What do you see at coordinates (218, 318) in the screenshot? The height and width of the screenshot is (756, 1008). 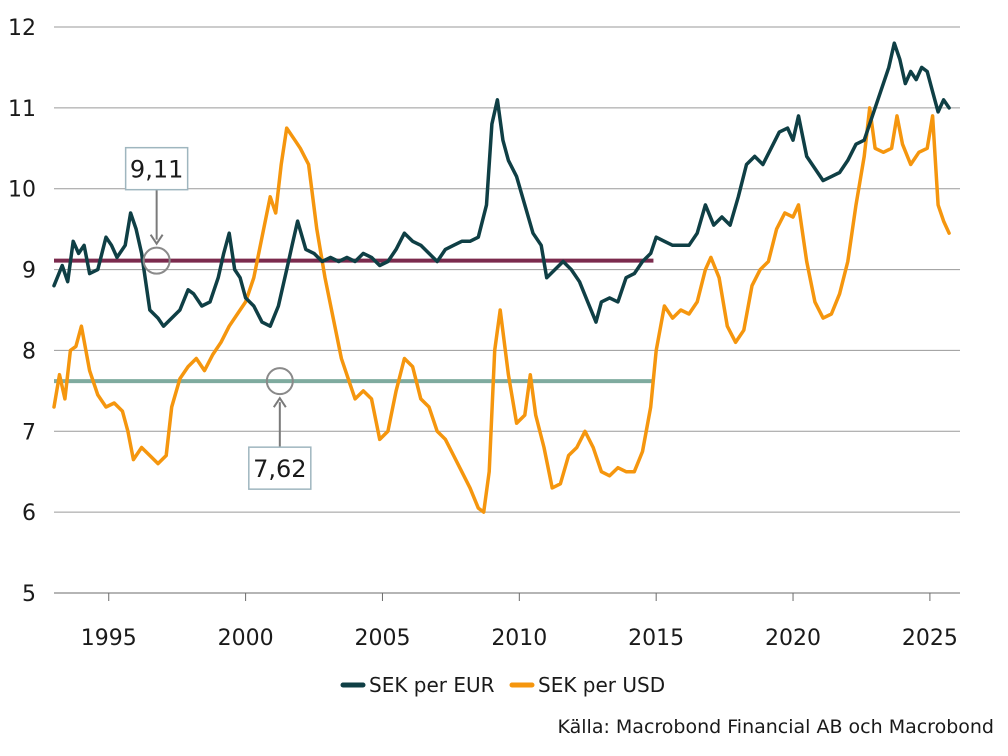 I see `annotations: 9,11 7,62` at bounding box center [218, 318].